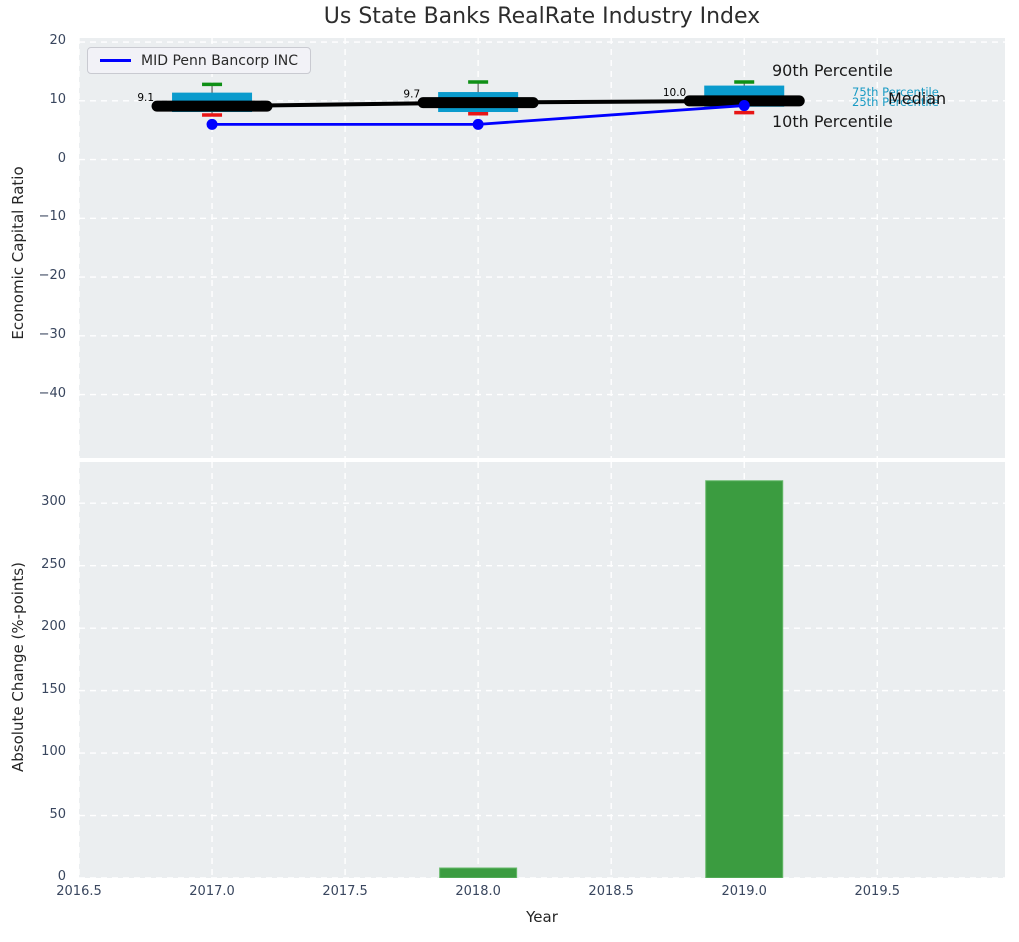  What do you see at coordinates (52, 334) in the screenshot?
I see `top-y-tick-label: −30` at bounding box center [52, 334].